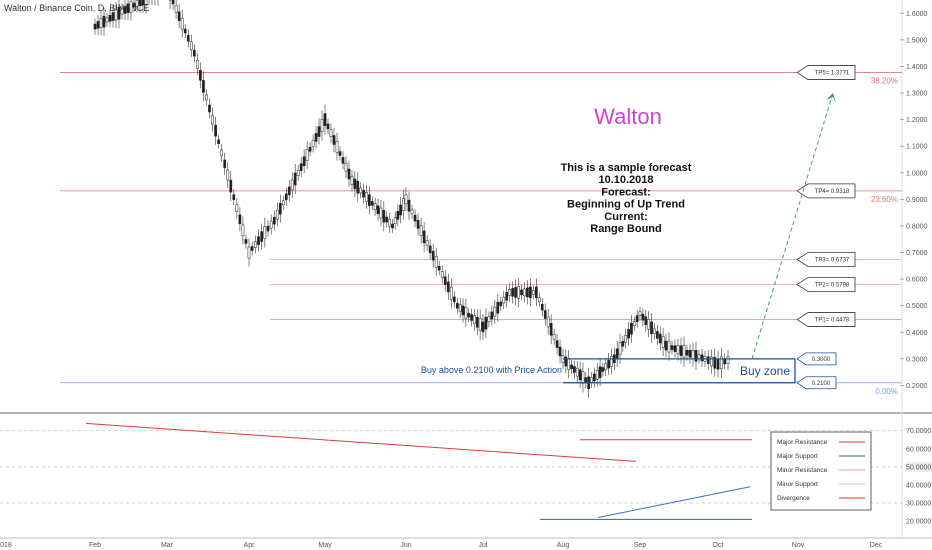 This screenshot has height=550, width=932. I want to click on legend-label: Divergence, so click(793, 498).